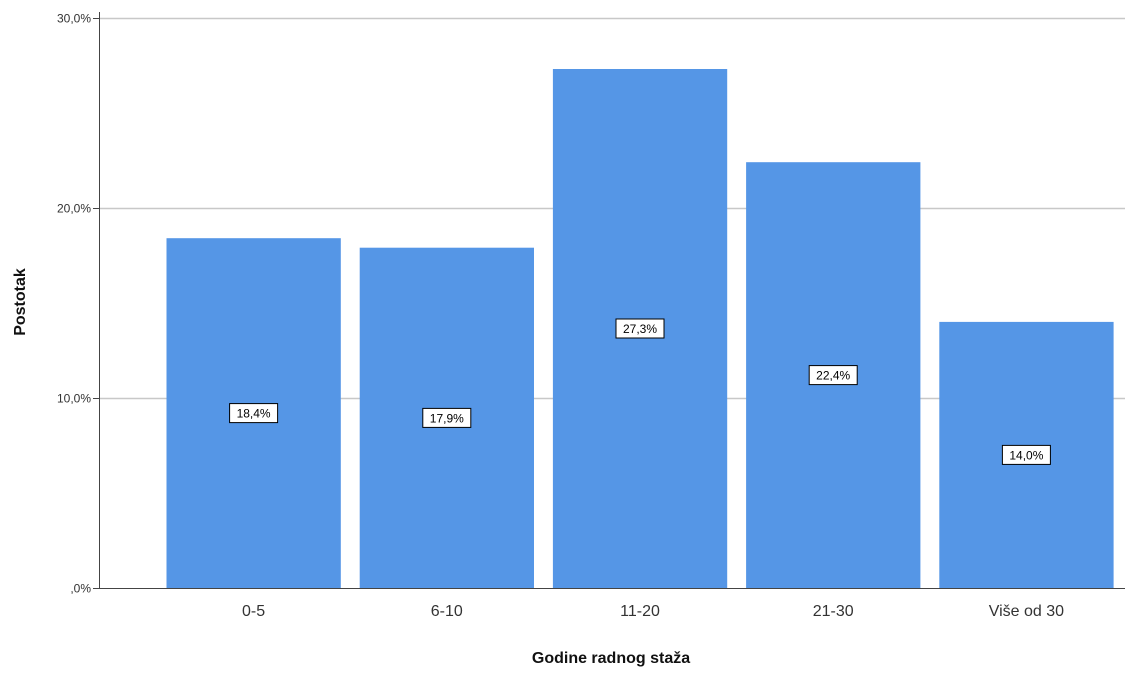 The image size is (1125, 675). What do you see at coordinates (74, 304) in the screenshot?
I see `y-tick-labels: ,0% 10,0% 20,0% 30,0%` at bounding box center [74, 304].